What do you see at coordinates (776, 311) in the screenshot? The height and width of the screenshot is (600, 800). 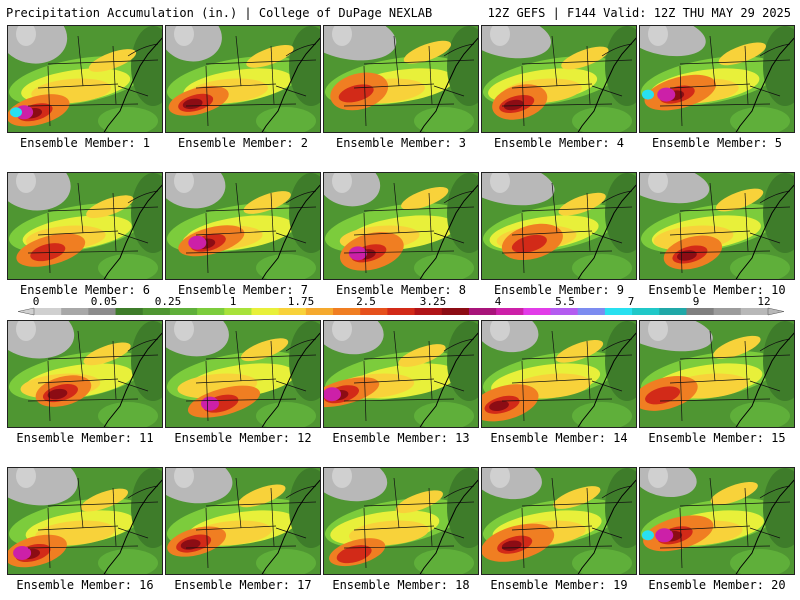 I see `colorbar-arrow` at bounding box center [776, 311].